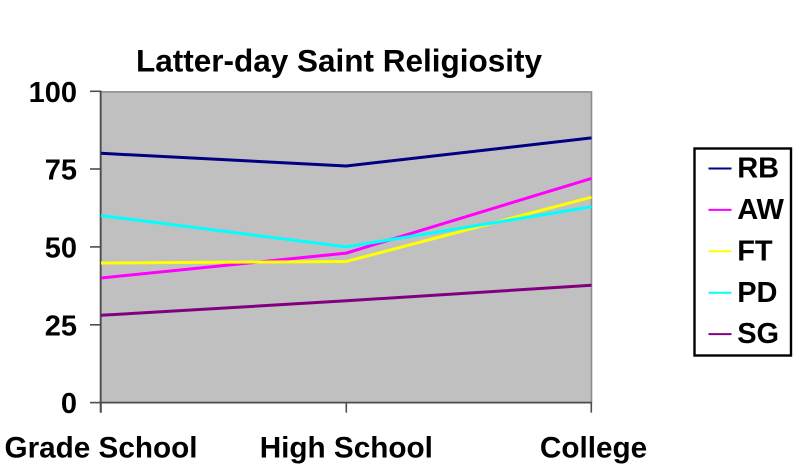 The height and width of the screenshot is (474, 800). Describe the element at coordinates (61, 326) in the screenshot. I see `svg-text: 25` at that location.